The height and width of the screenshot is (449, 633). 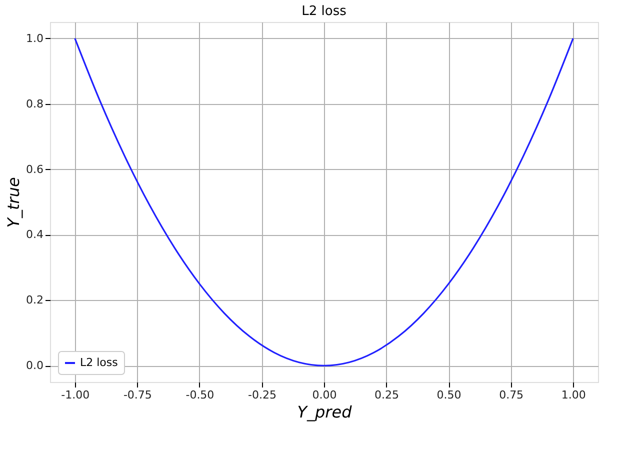 What do you see at coordinates (75, 395) in the screenshot?
I see `x-tick-label: -1.00` at bounding box center [75, 395].